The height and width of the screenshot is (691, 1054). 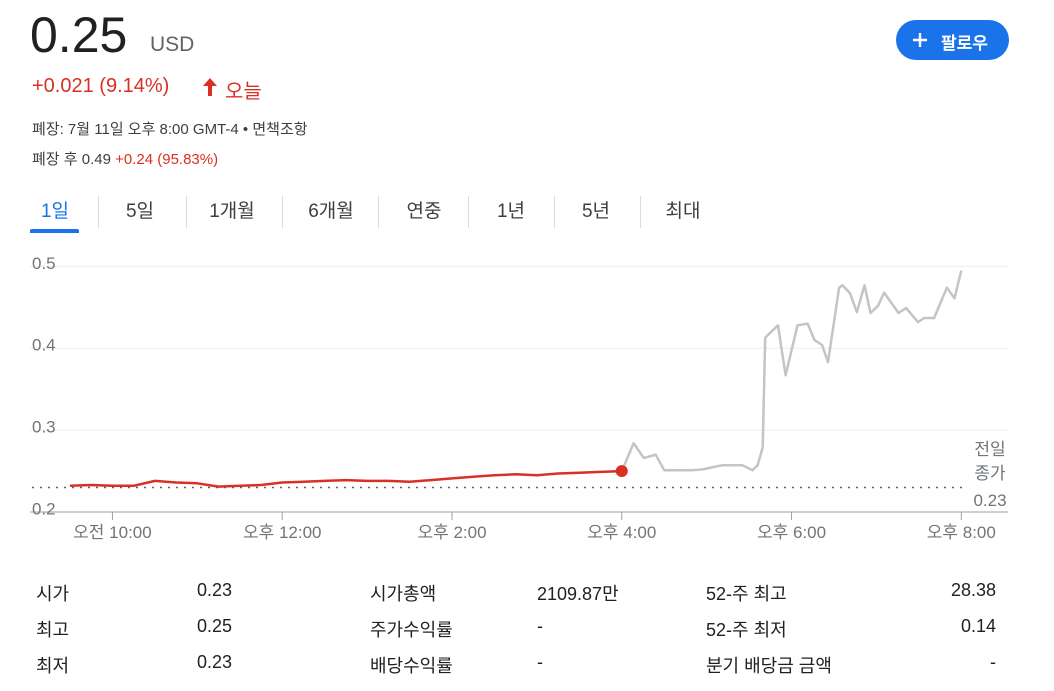 What do you see at coordinates (44, 345) in the screenshot?
I see `y-tick-label: 0.4` at bounding box center [44, 345].